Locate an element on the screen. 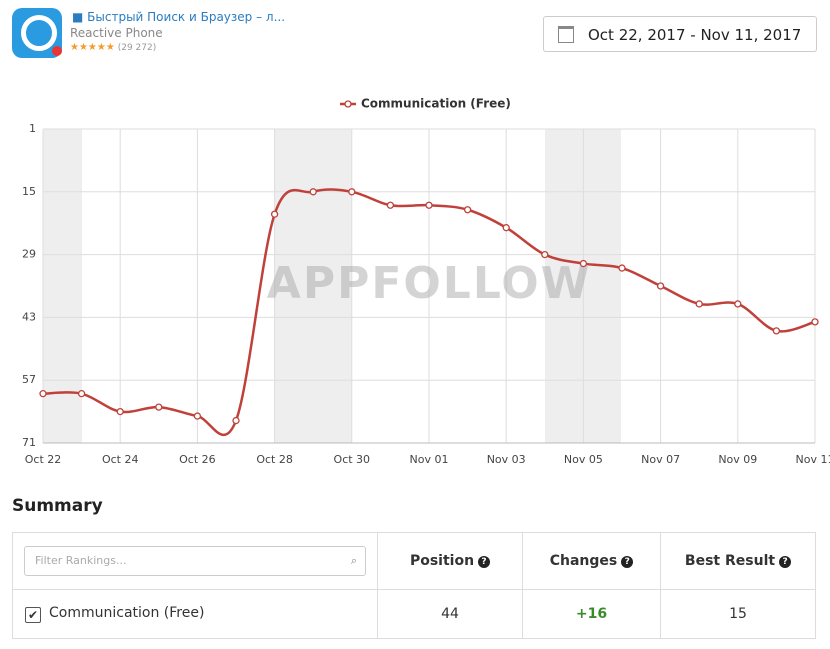 The image size is (830, 649). column-header: Best Result? is located at coordinates (738, 561).